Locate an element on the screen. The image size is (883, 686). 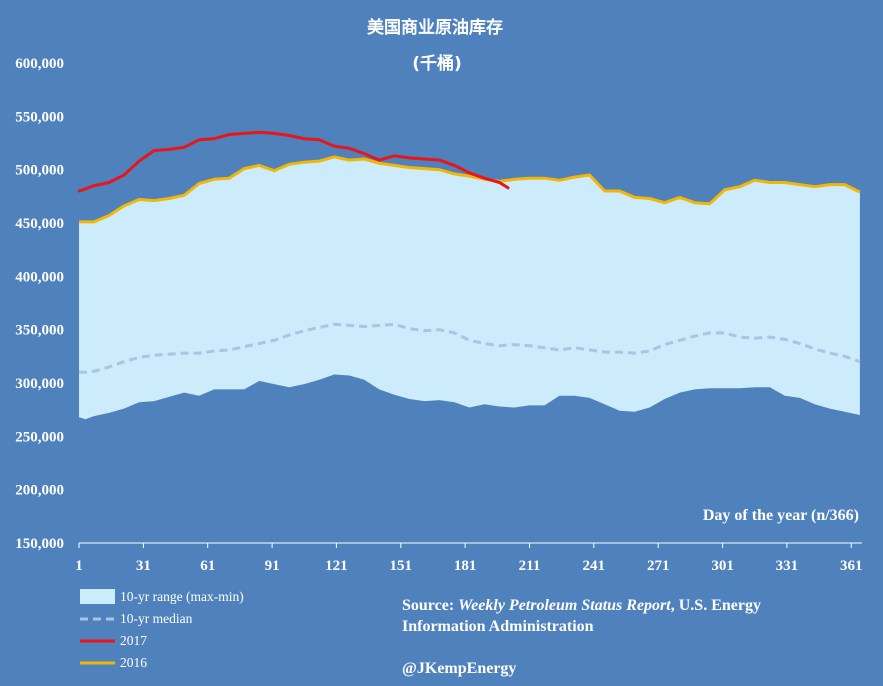
legend-label-median: 10-yr median is located at coordinates (156, 618).